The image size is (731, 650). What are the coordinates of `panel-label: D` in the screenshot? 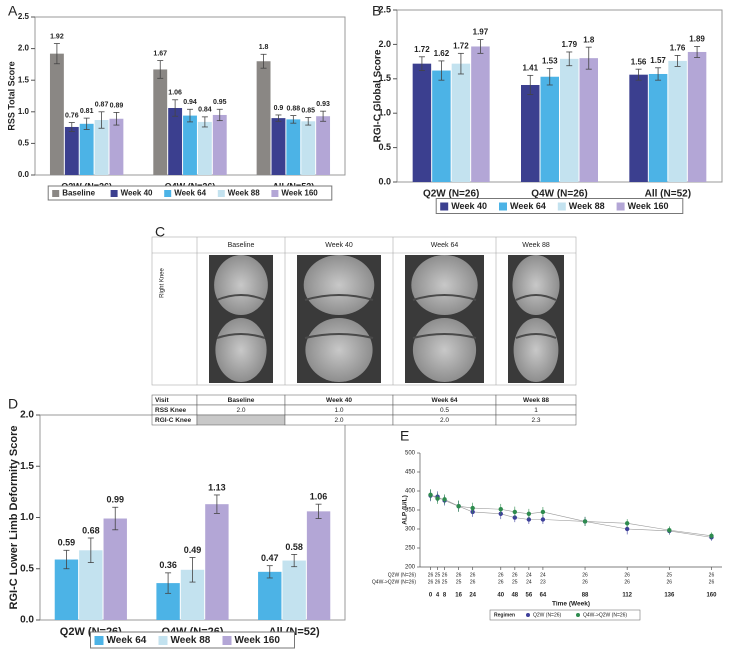 It's located at (13, 404).